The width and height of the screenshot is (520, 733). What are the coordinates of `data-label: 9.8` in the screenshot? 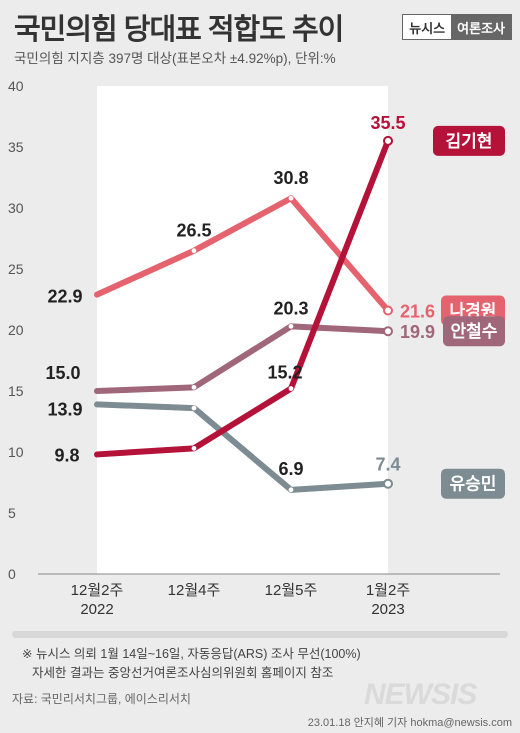 It's located at (66, 455).